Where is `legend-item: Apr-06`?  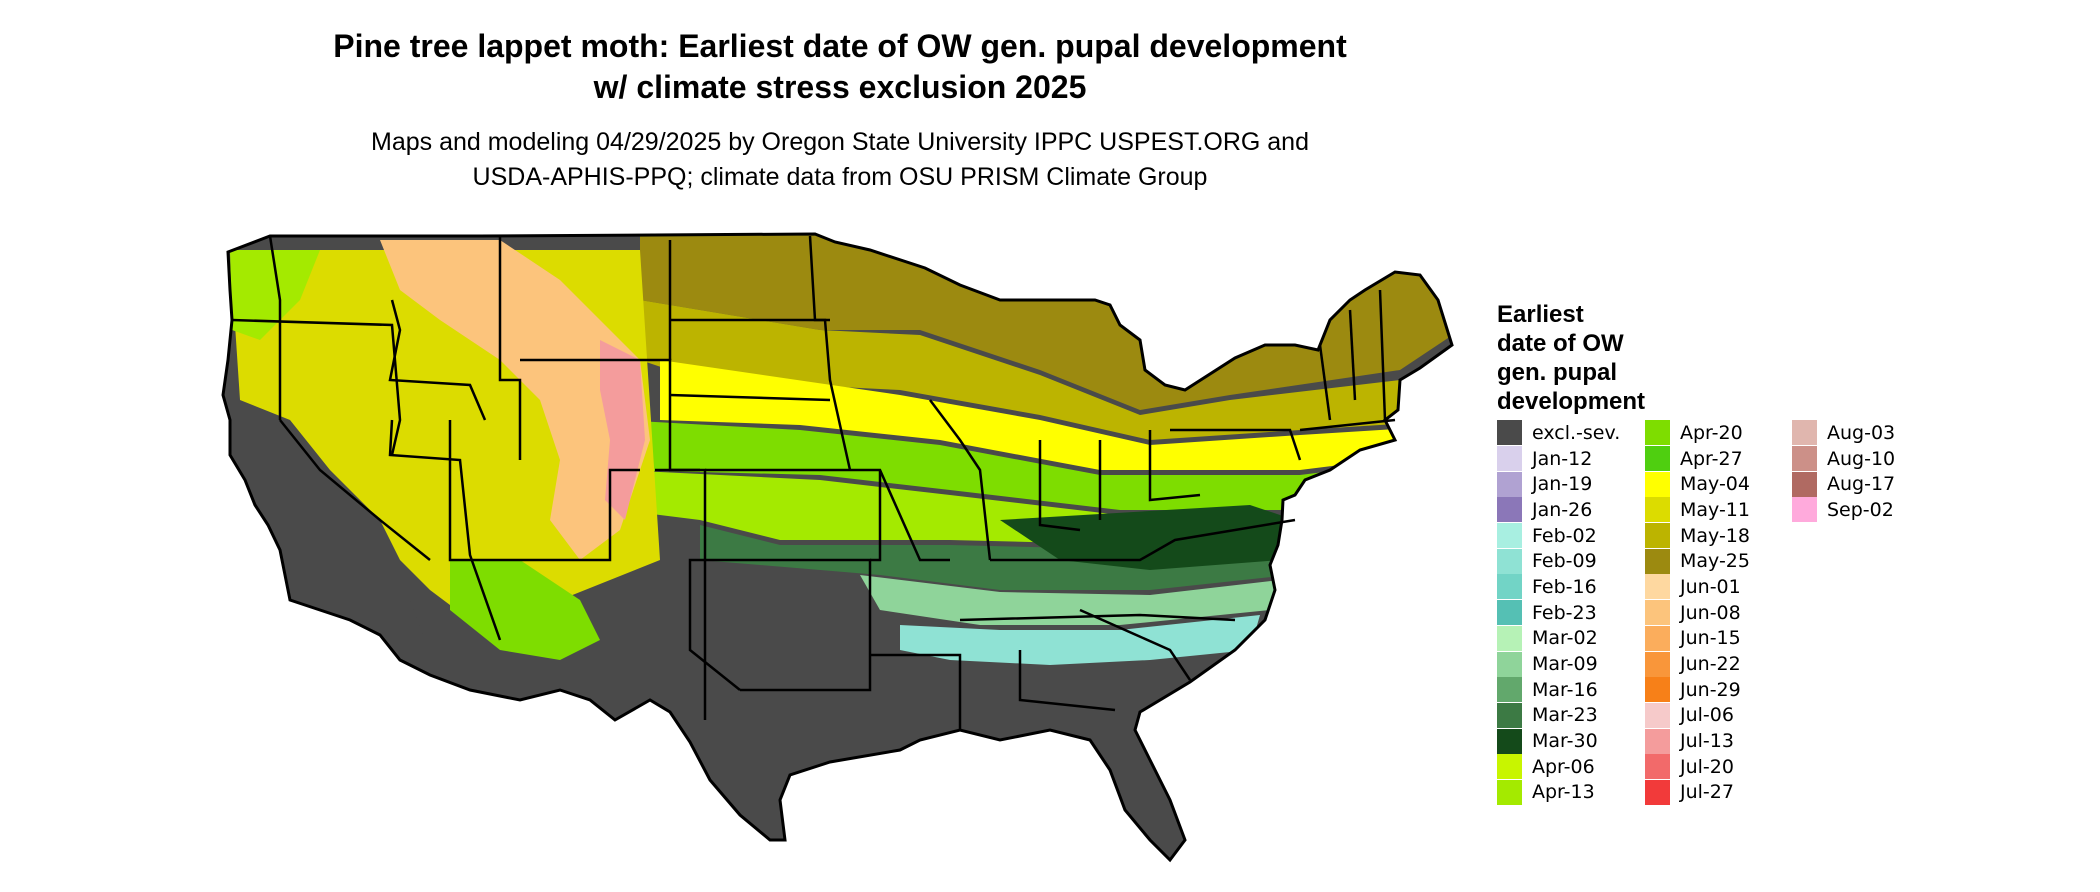
legend-item: Apr-06 is located at coordinates (1558, 767).